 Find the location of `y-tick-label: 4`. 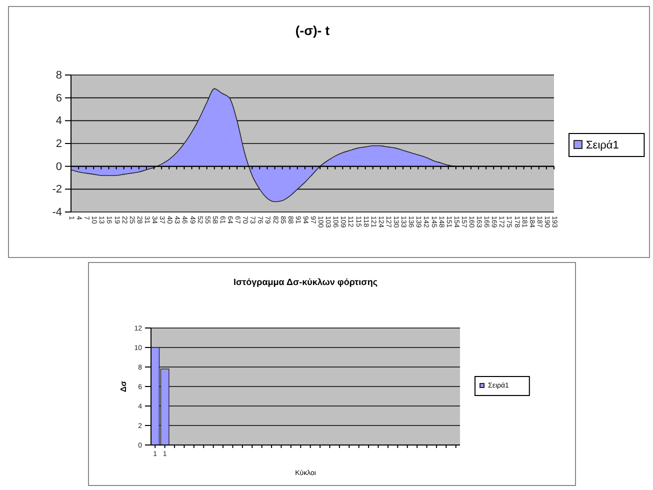

y-tick-label: 4 is located at coordinates (59, 121).